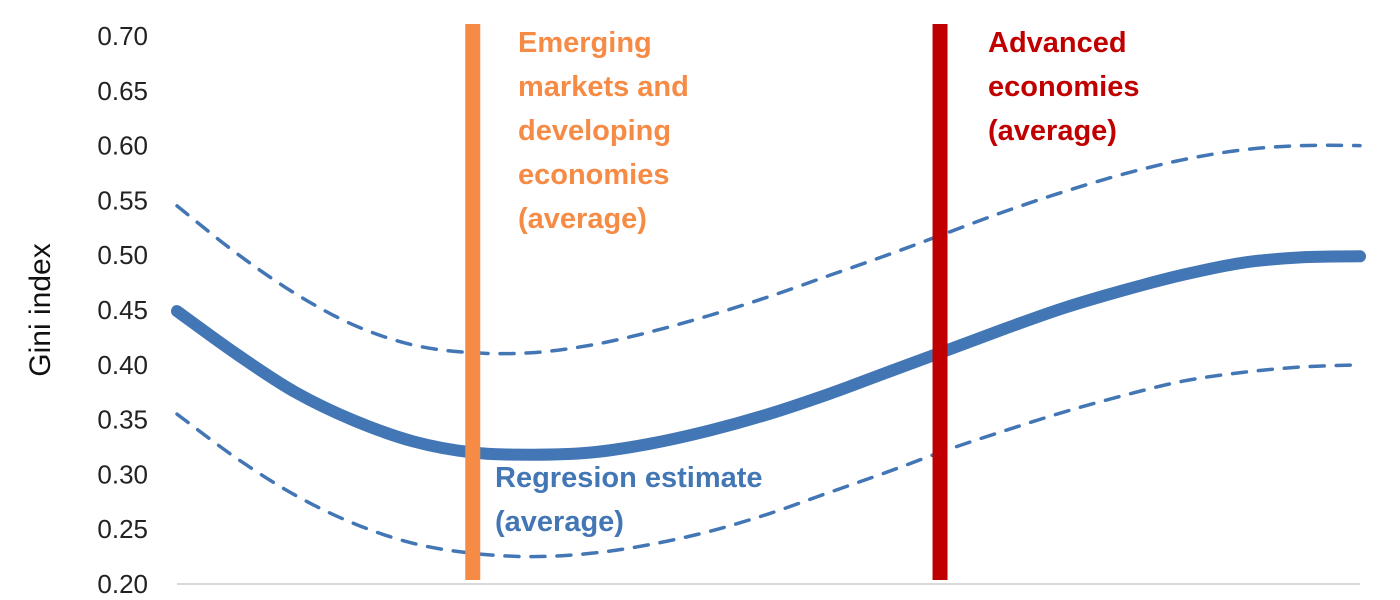 This screenshot has height=600, width=1400. What do you see at coordinates (40, 309) in the screenshot?
I see `y-axis-title: Gini index` at bounding box center [40, 309].